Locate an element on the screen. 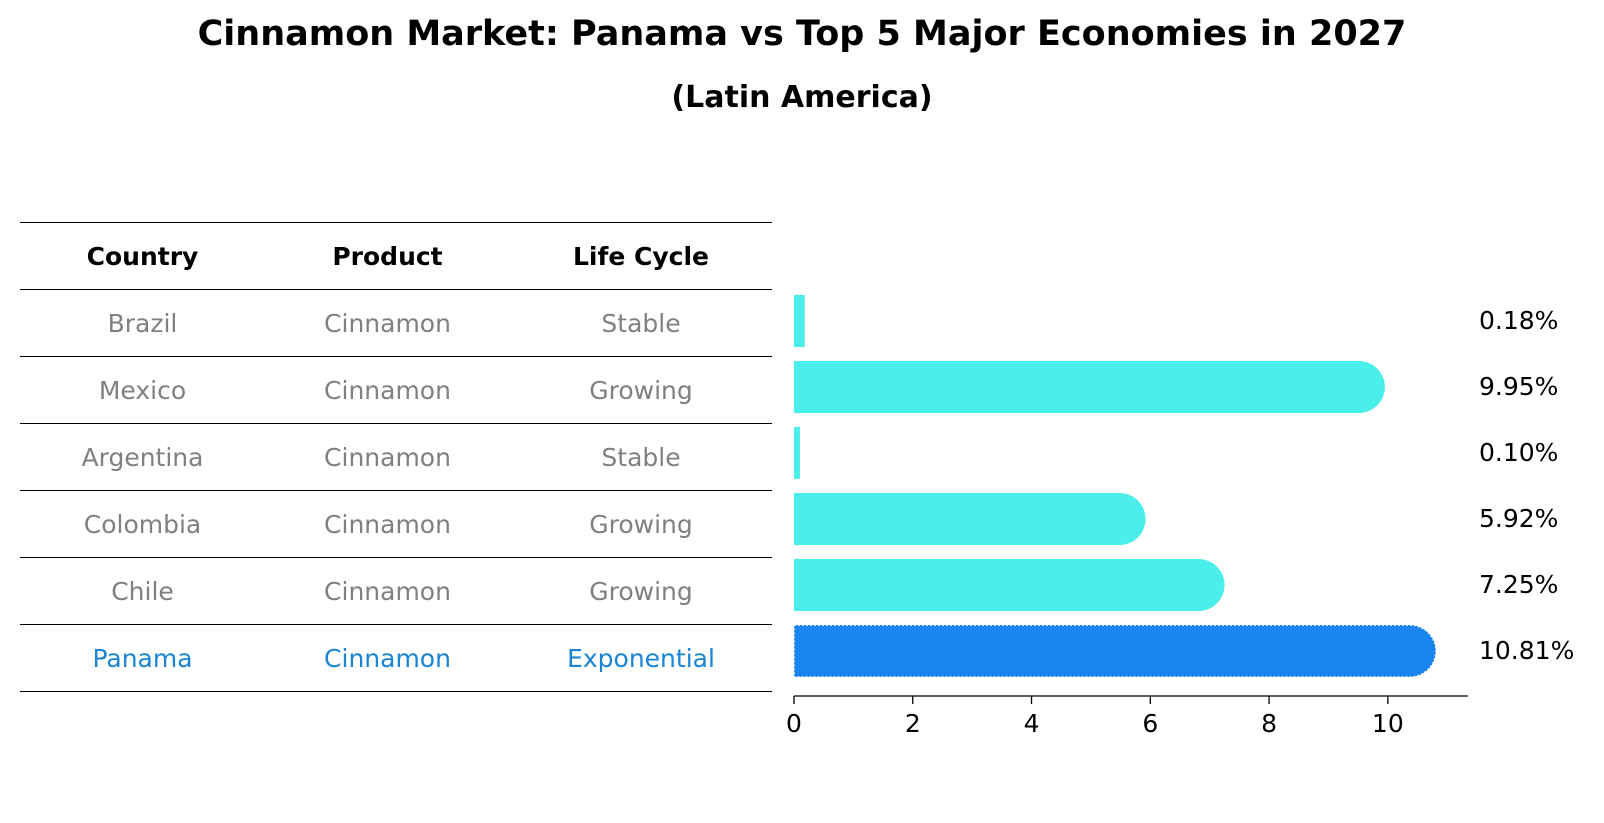  table-row-highlight: Panama Cinnamon Exponential is located at coordinates (396, 658).